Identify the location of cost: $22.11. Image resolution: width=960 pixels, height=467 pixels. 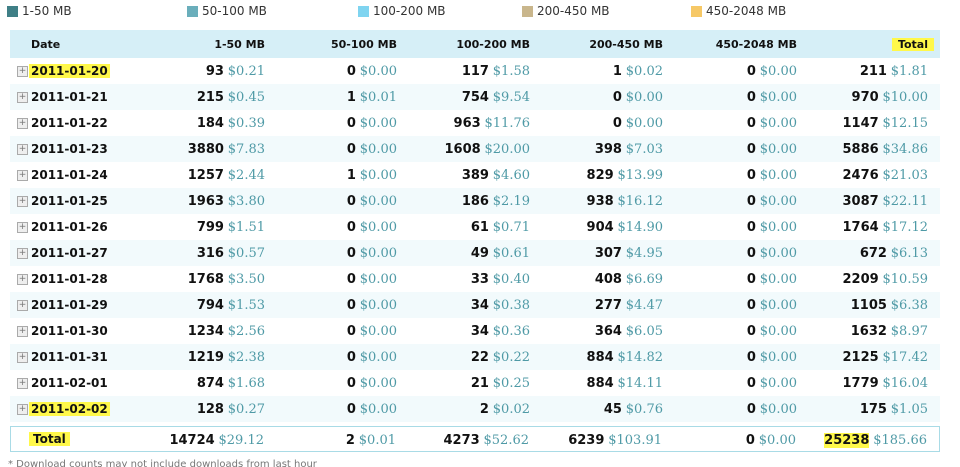
(905, 201).